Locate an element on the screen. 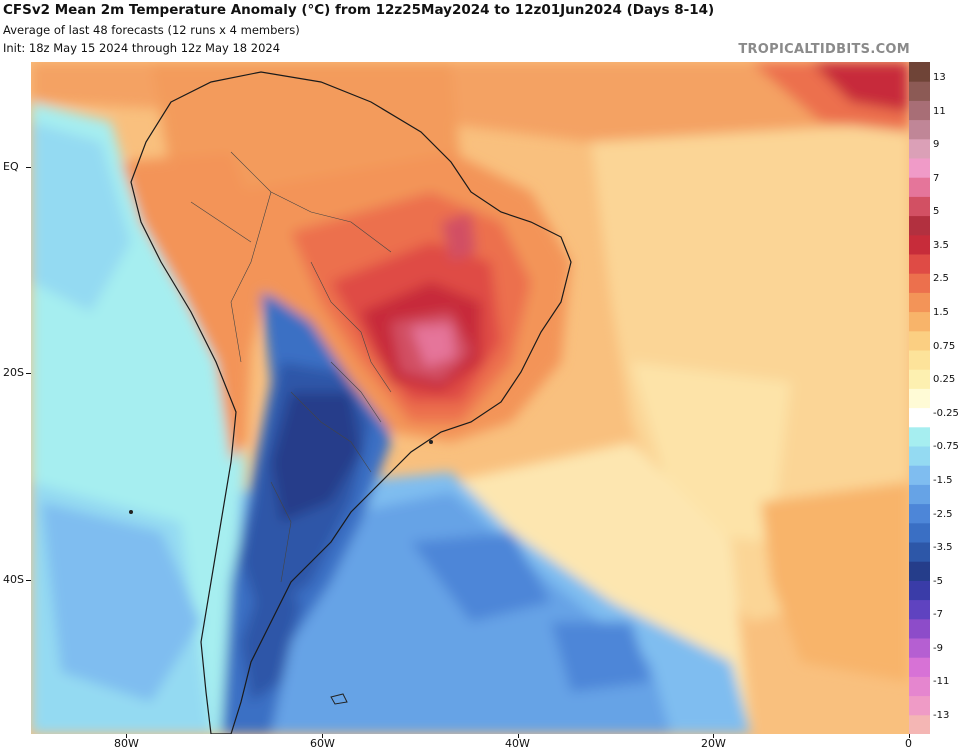 This screenshot has height=750, width=958. colorbar-label: -2.5 is located at coordinates (943, 514).